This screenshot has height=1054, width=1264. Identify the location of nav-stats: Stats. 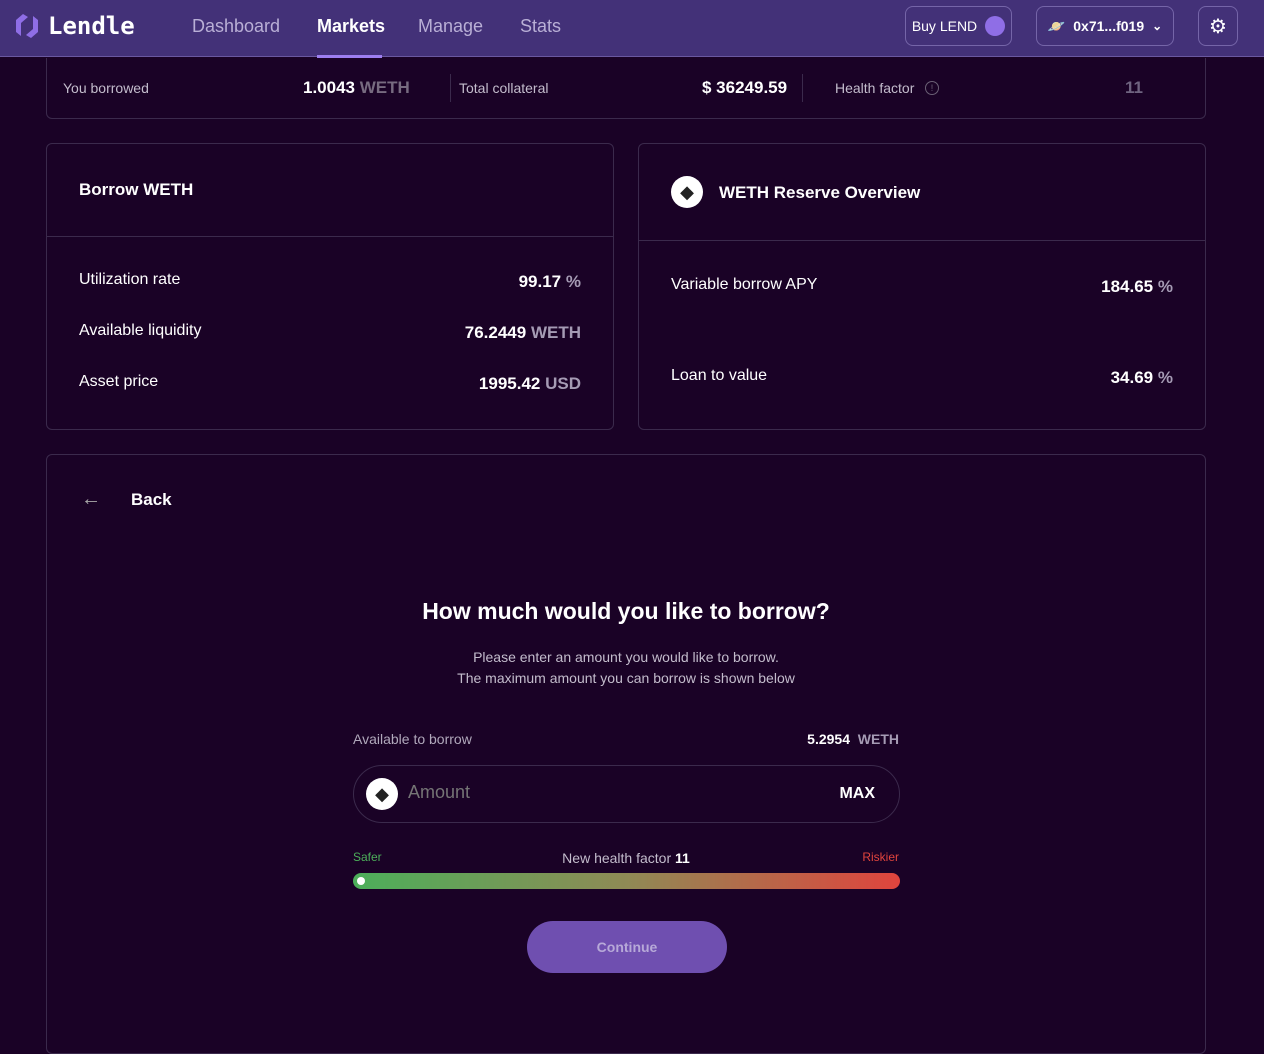
(541, 26).